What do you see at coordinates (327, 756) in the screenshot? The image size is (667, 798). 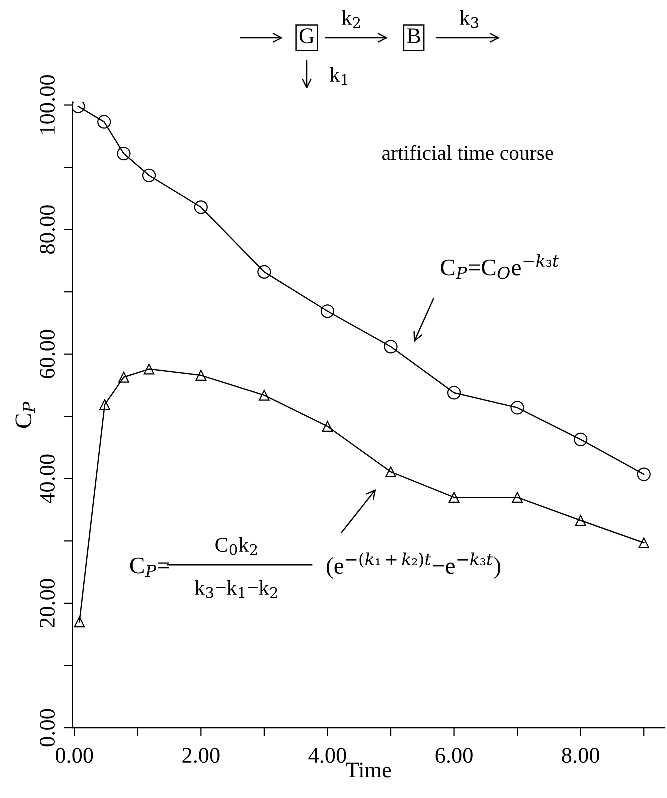 I see `x-tick-label: 4.00` at bounding box center [327, 756].